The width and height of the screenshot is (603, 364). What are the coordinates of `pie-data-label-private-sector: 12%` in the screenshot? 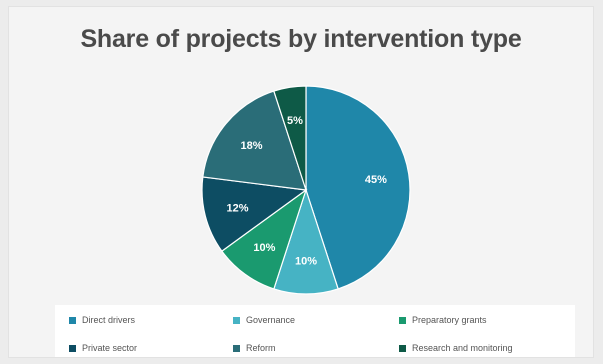 It's located at (237, 209).